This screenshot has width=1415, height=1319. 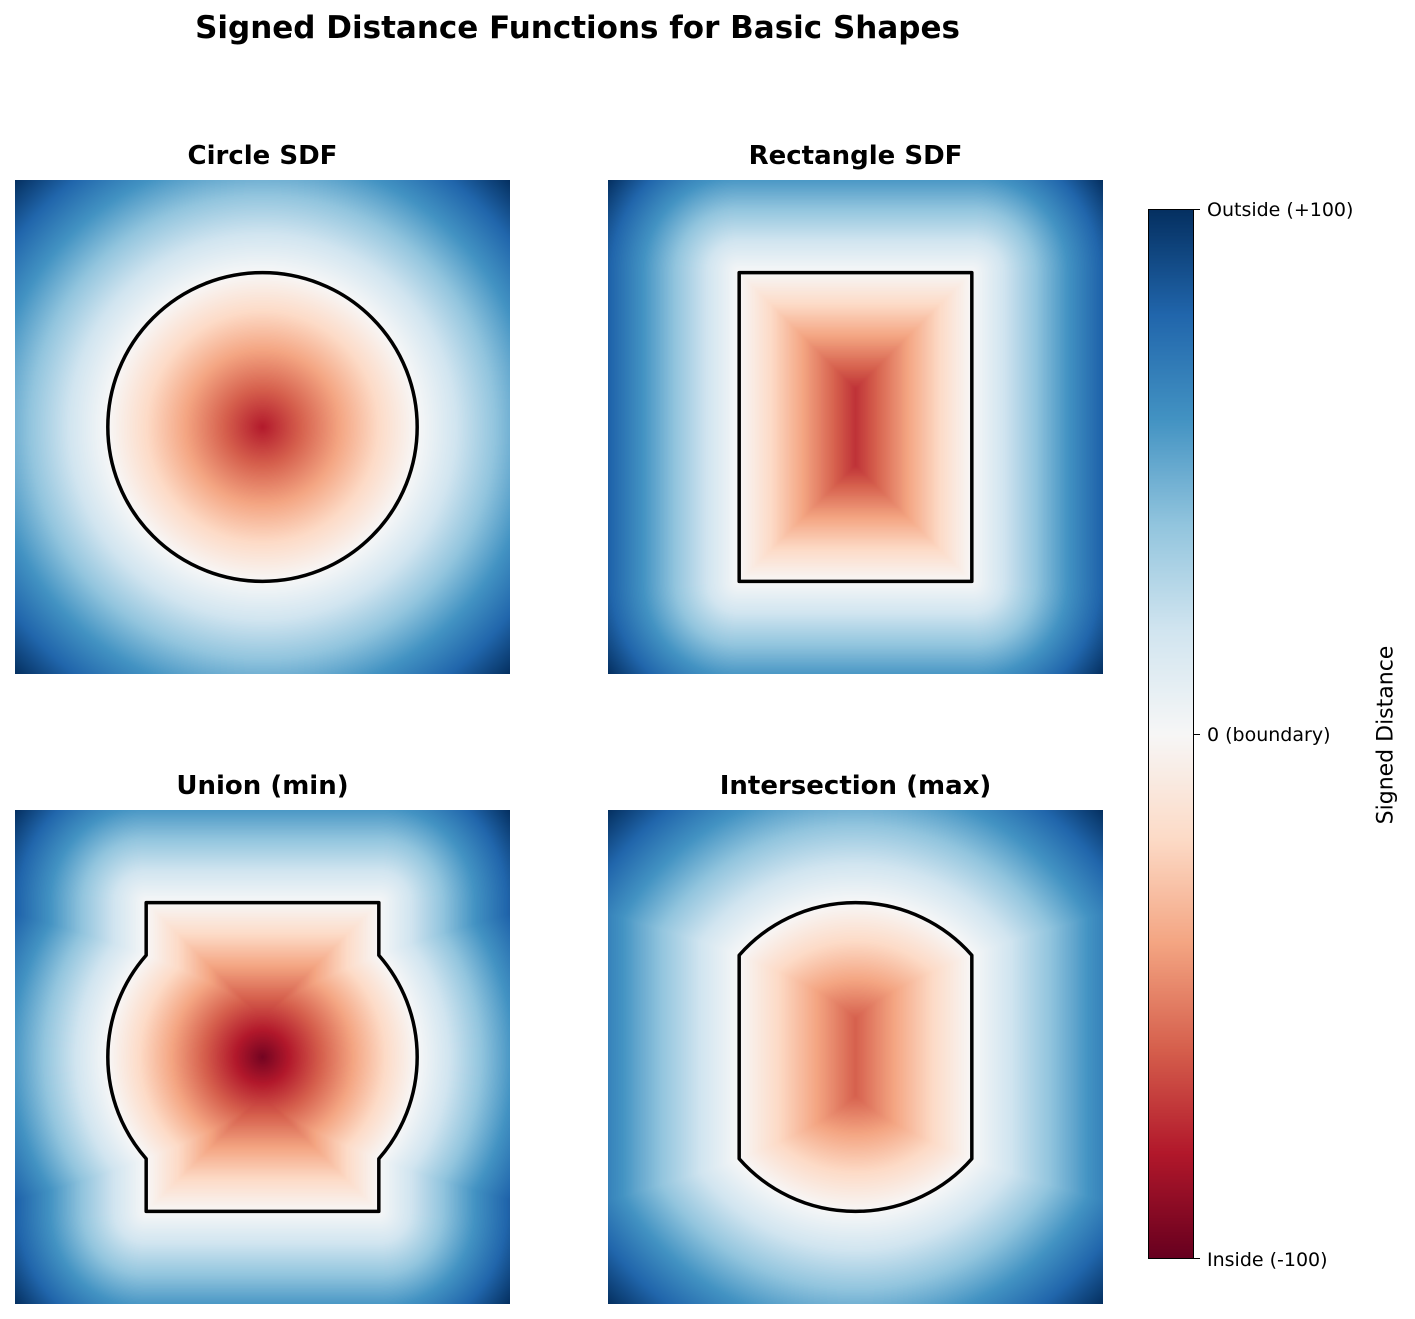 I want to click on colorbar-tick-label-inside: Inside (-100), so click(x=1267, y=1260).